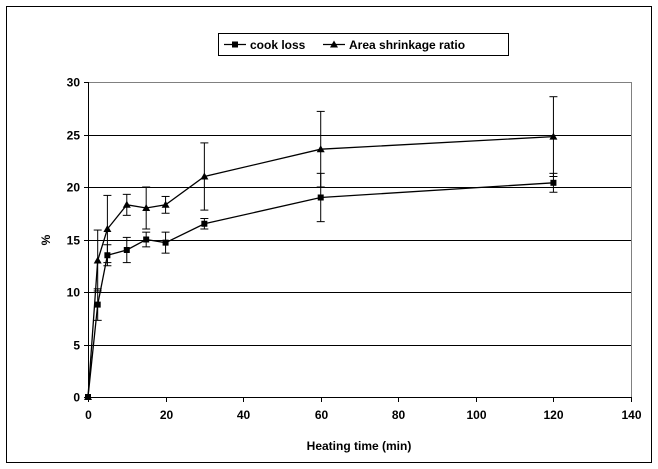 This screenshot has height=469, width=658. I want to click on x-tick-label-20: 20, so click(167, 415).